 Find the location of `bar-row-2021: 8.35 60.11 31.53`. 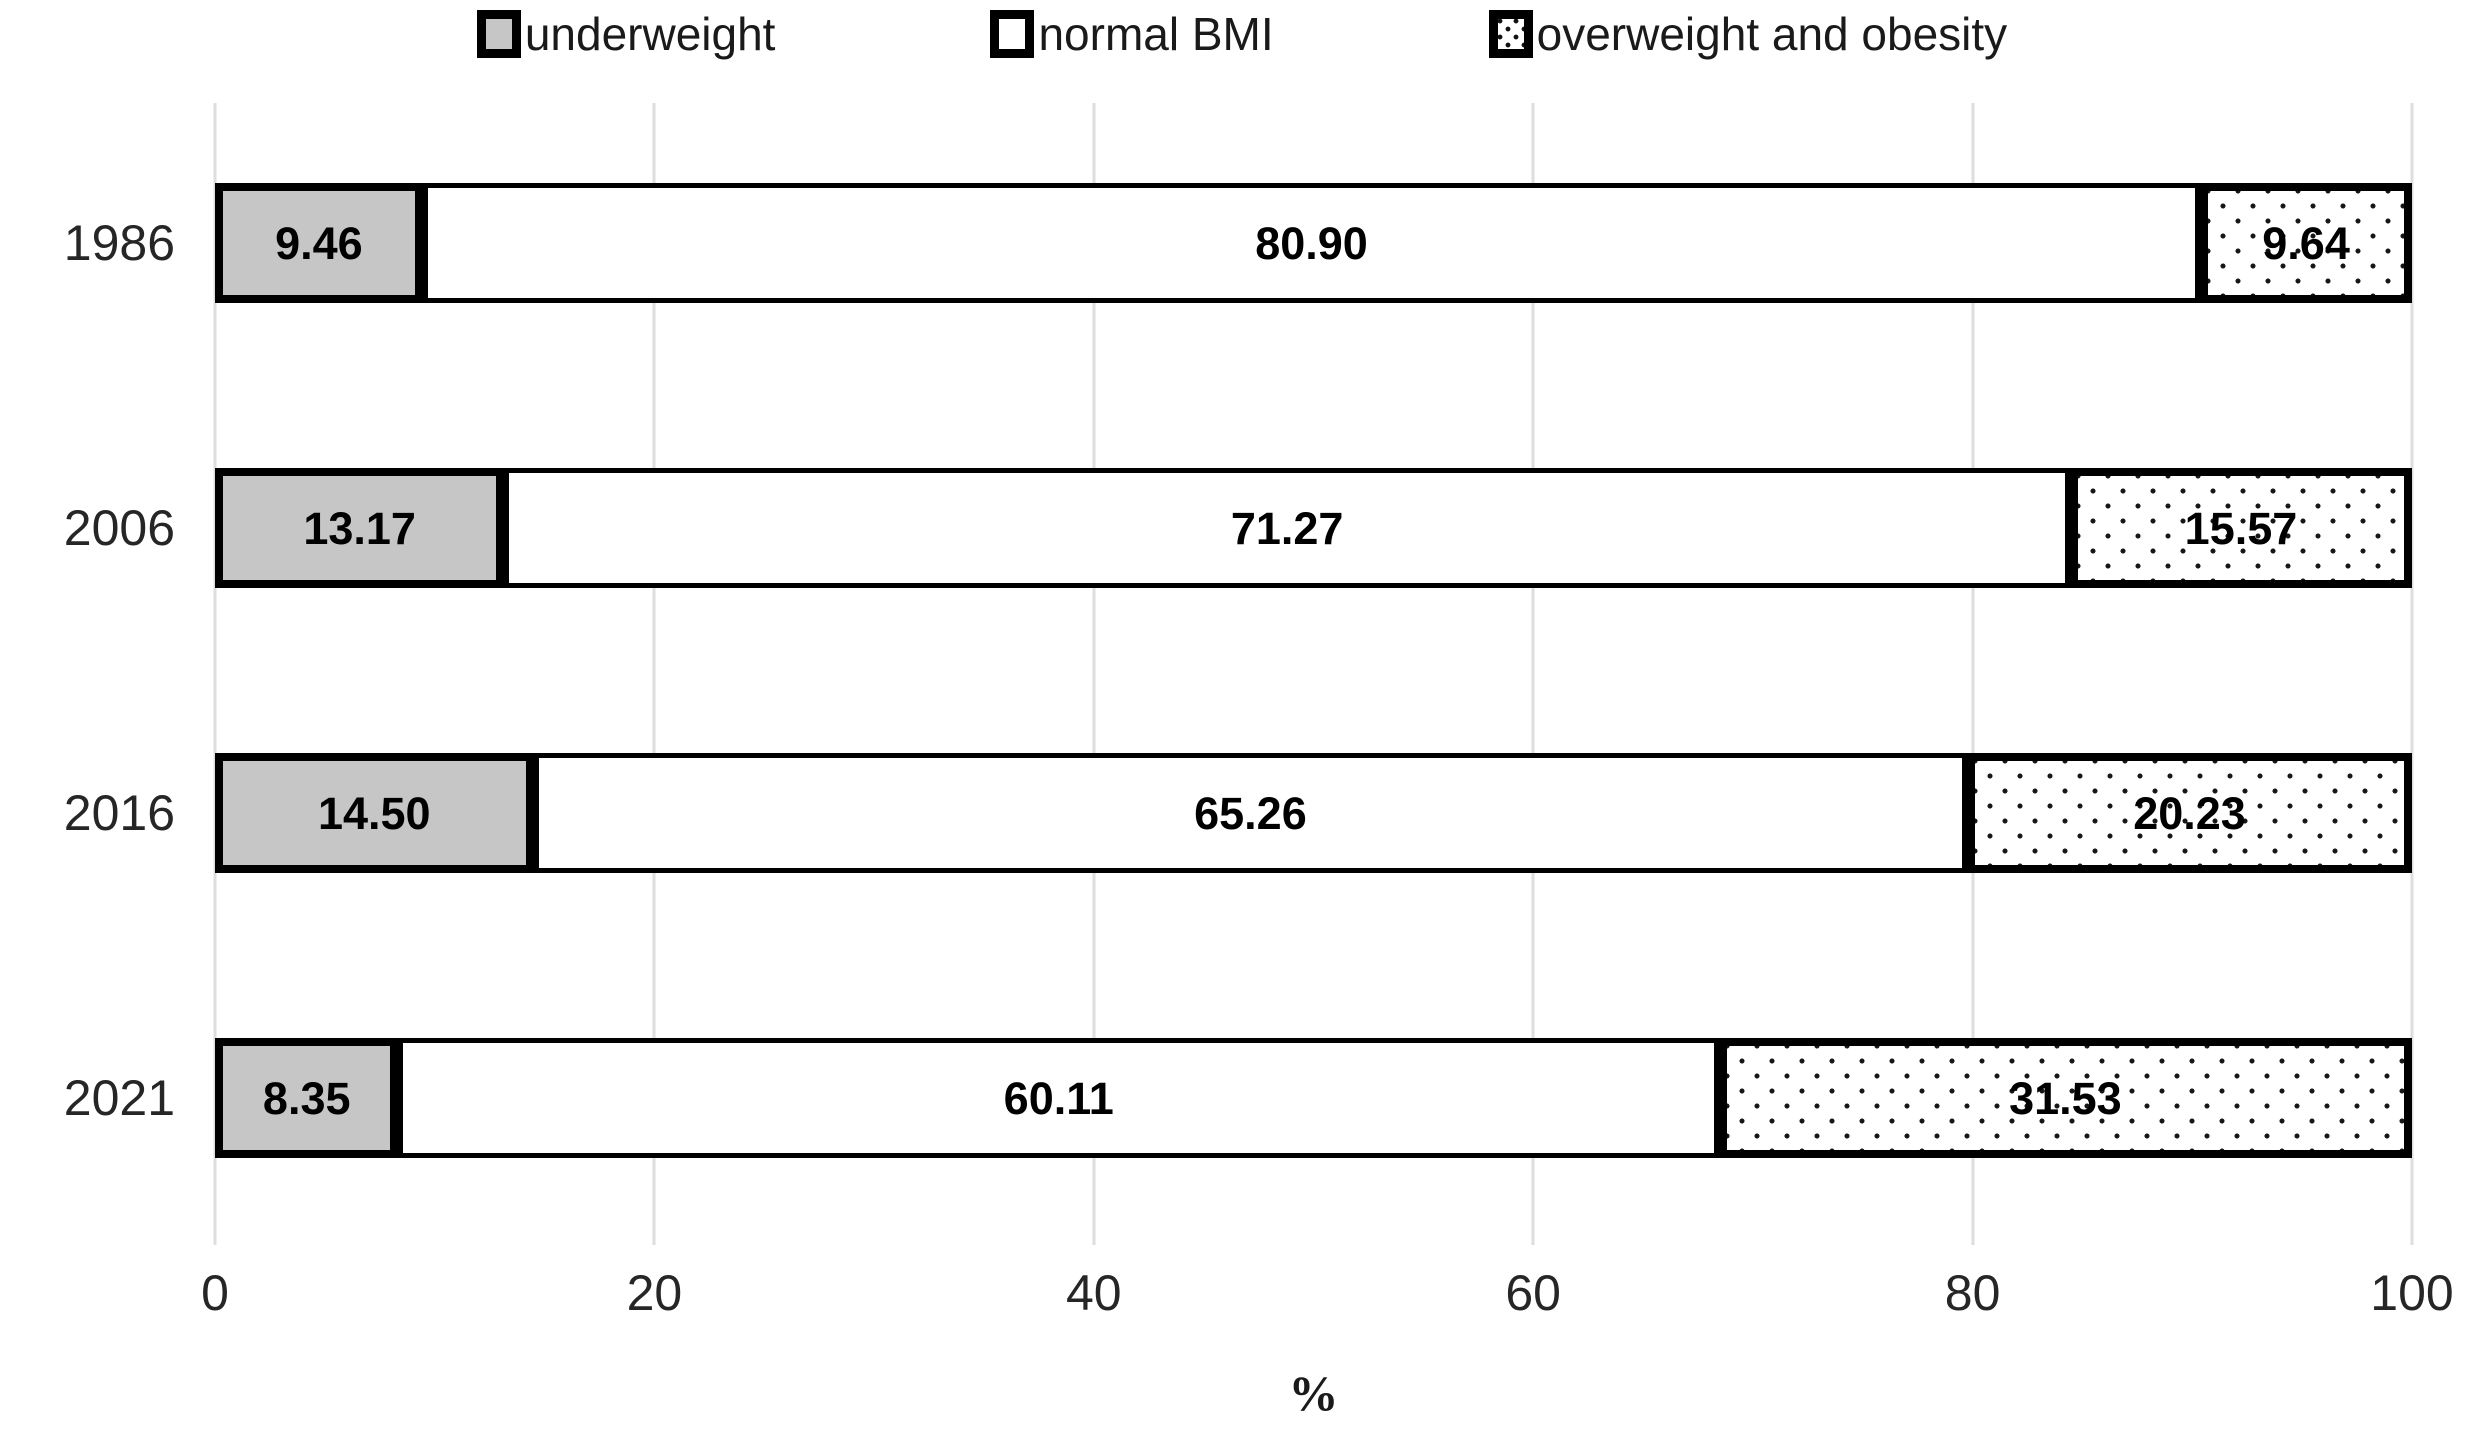

bar-row-2021: 8.35 60.11 31.53 is located at coordinates (1313, 1098).